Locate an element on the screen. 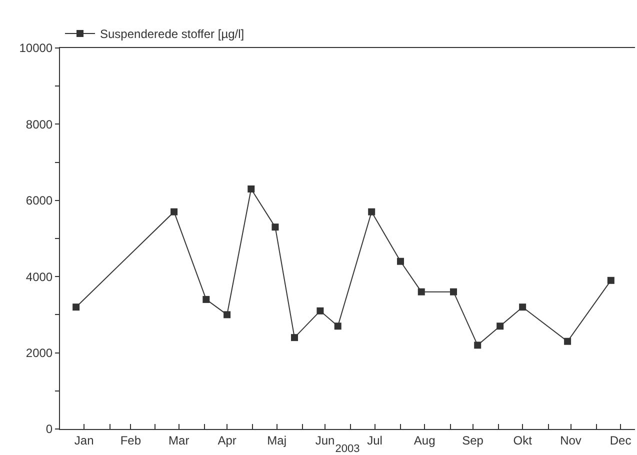 Image resolution: width=637 pixels, height=455 pixels. x-tick-label: Feb is located at coordinates (131, 440).